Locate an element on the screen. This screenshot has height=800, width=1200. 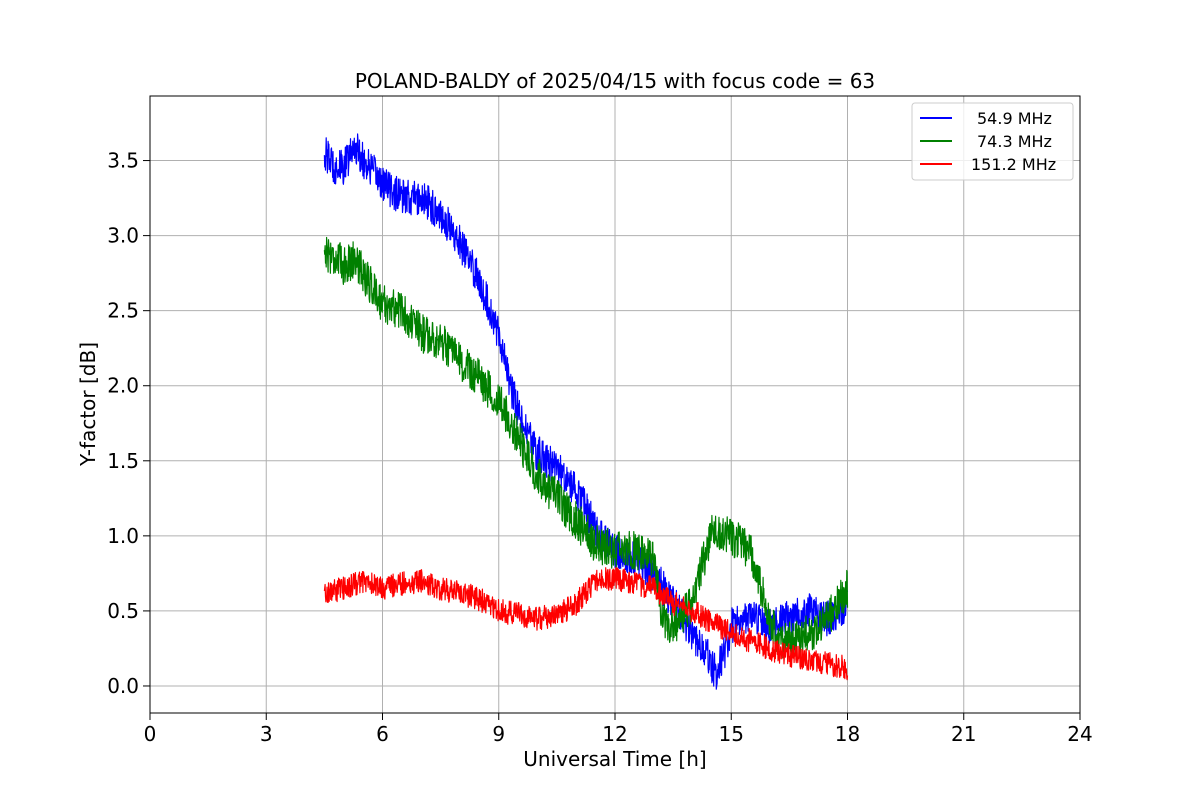
series-line-151-2-mhz is located at coordinates (586, 623).